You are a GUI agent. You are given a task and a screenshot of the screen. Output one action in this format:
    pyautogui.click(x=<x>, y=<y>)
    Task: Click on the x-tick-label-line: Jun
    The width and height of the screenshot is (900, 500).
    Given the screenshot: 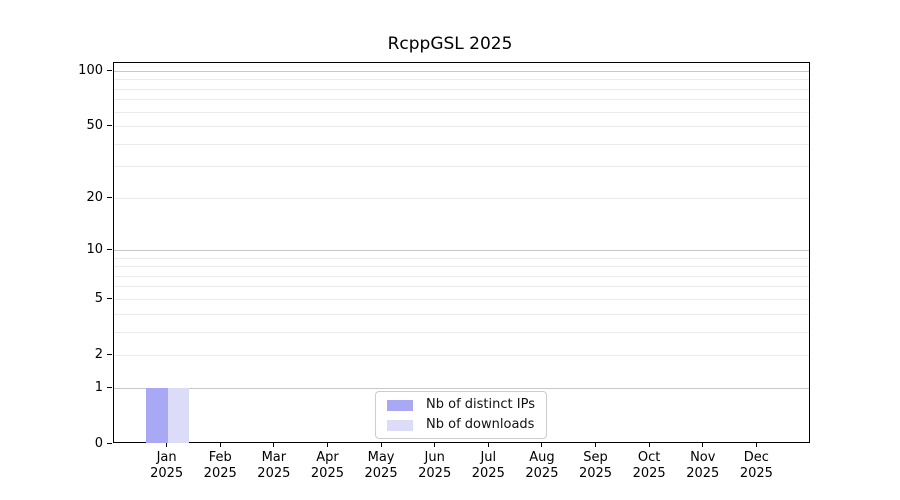 What is the action you would take?
    pyautogui.click(x=434, y=457)
    